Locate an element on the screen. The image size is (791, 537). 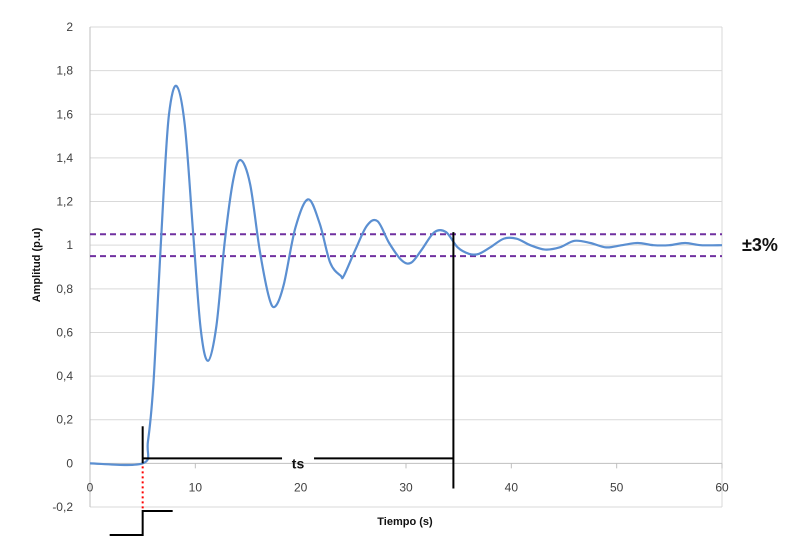
y-tick-label-2: 0,2 is located at coordinates (64, 420).